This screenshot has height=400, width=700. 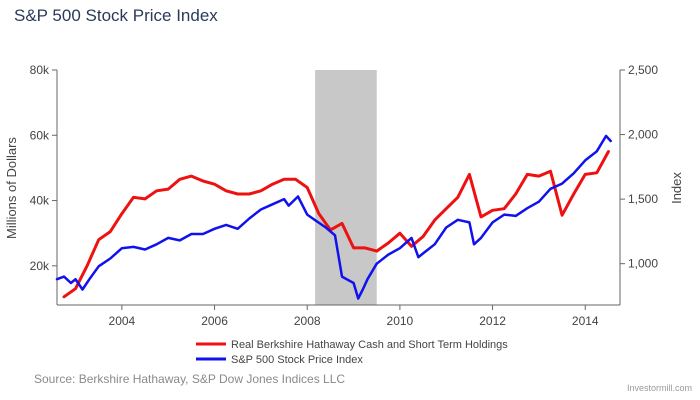 I want to click on y2-tick-label-1,000: 1,000, so click(x=643, y=264).